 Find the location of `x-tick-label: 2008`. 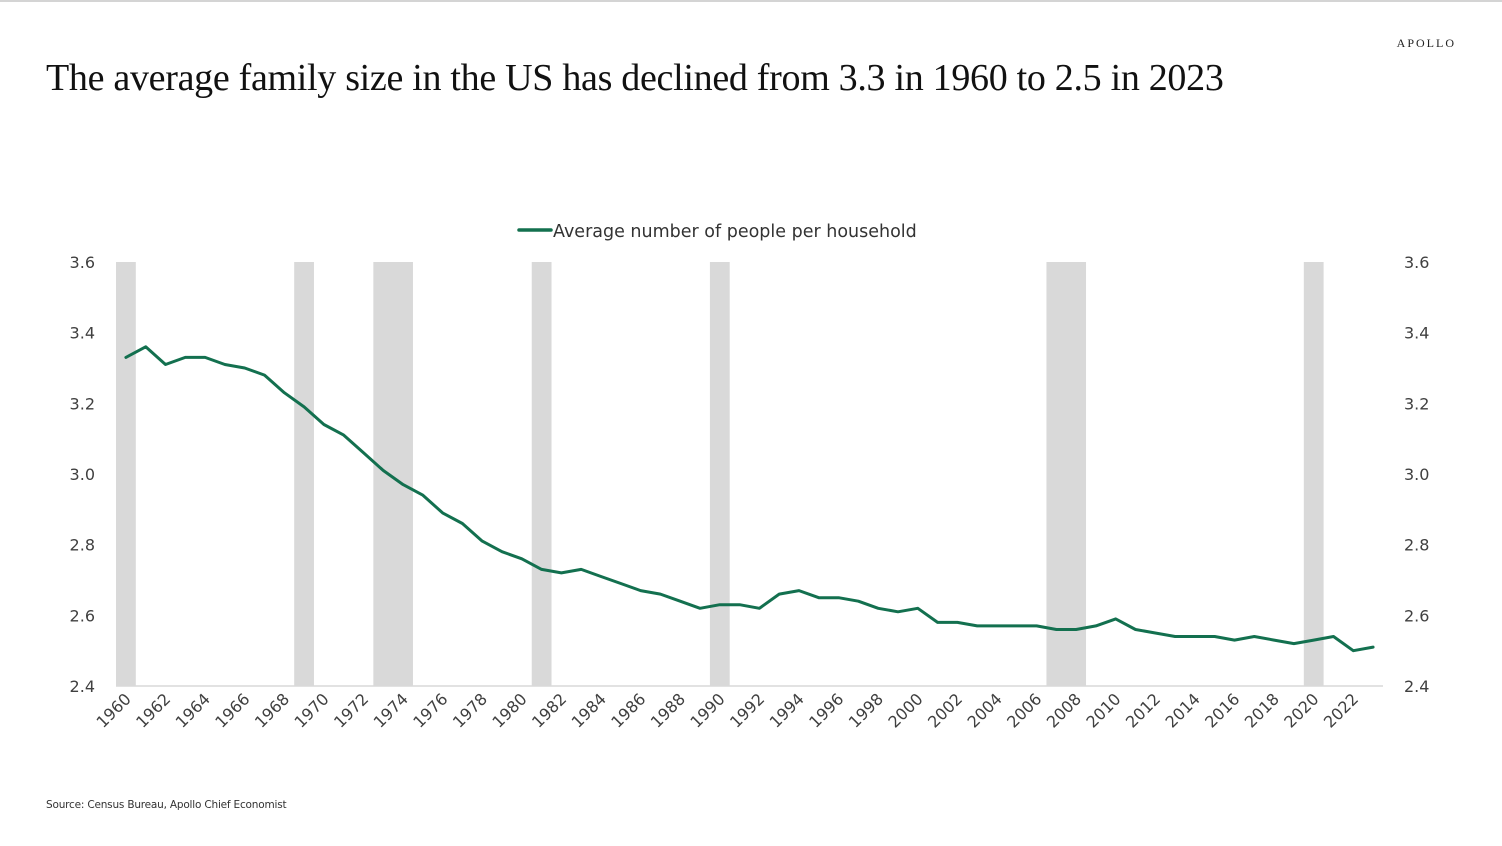

x-tick-label: 2008 is located at coordinates (1064, 710).